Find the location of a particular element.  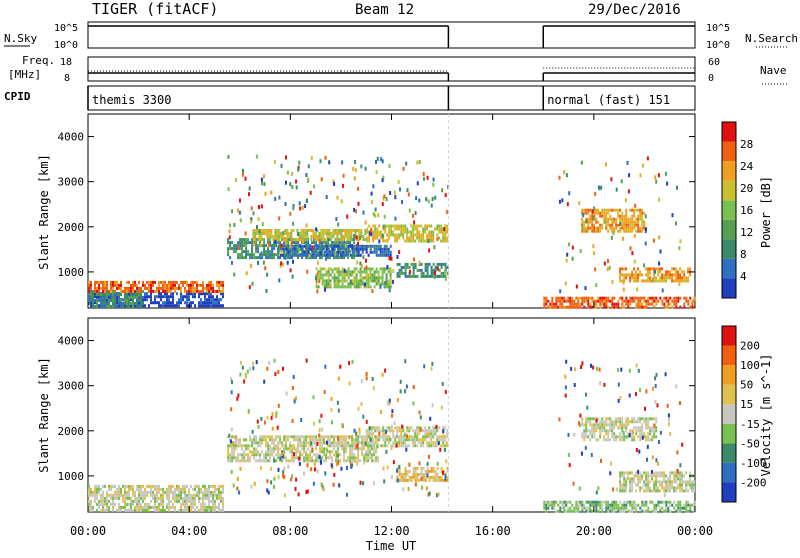

freq-tick-low: 8 is located at coordinates (67, 78).